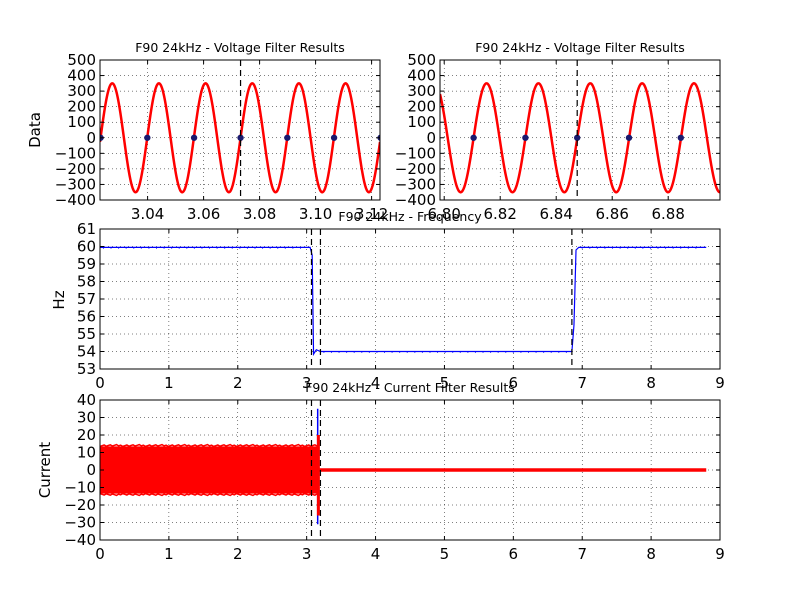 The width and height of the screenshot is (800, 600). What do you see at coordinates (315, 214) in the screenshot?
I see `voltage-left-xtick-label: 3.10` at bounding box center [315, 214].